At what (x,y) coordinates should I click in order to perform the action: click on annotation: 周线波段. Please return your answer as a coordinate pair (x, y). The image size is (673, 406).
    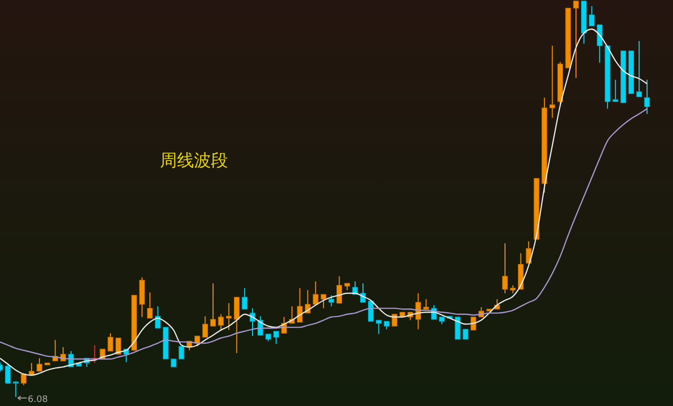
    Looking at the image, I should click on (194, 161).